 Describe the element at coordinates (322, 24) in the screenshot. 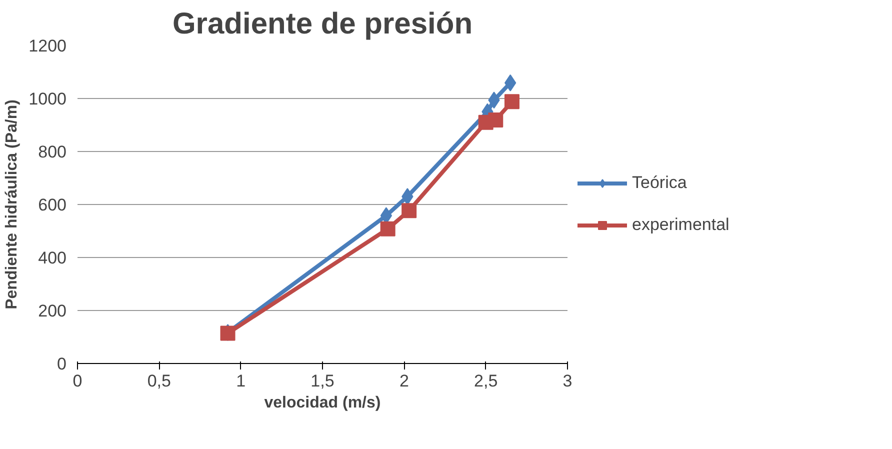

I see `chart-title: Gradiente de presión` at that location.